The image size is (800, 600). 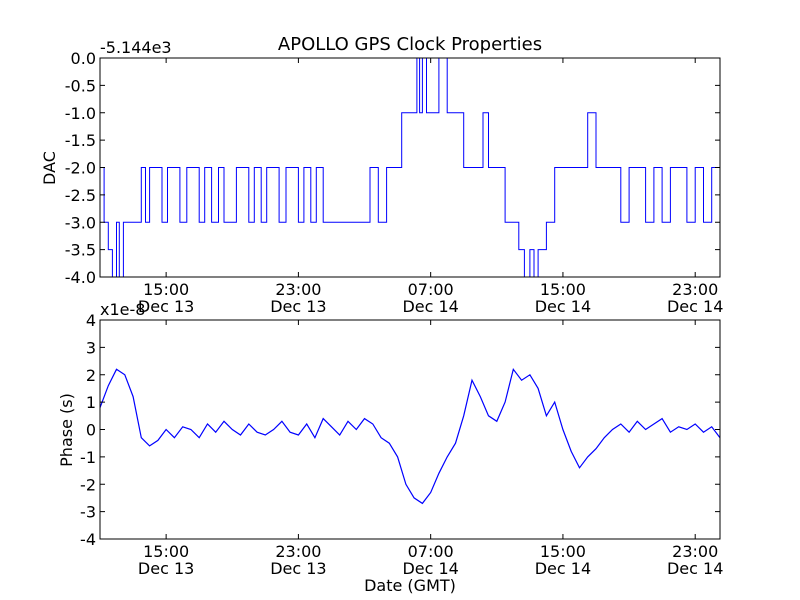 What do you see at coordinates (91, 430) in the screenshot?
I see `phase-y-tick-label: 0` at bounding box center [91, 430].